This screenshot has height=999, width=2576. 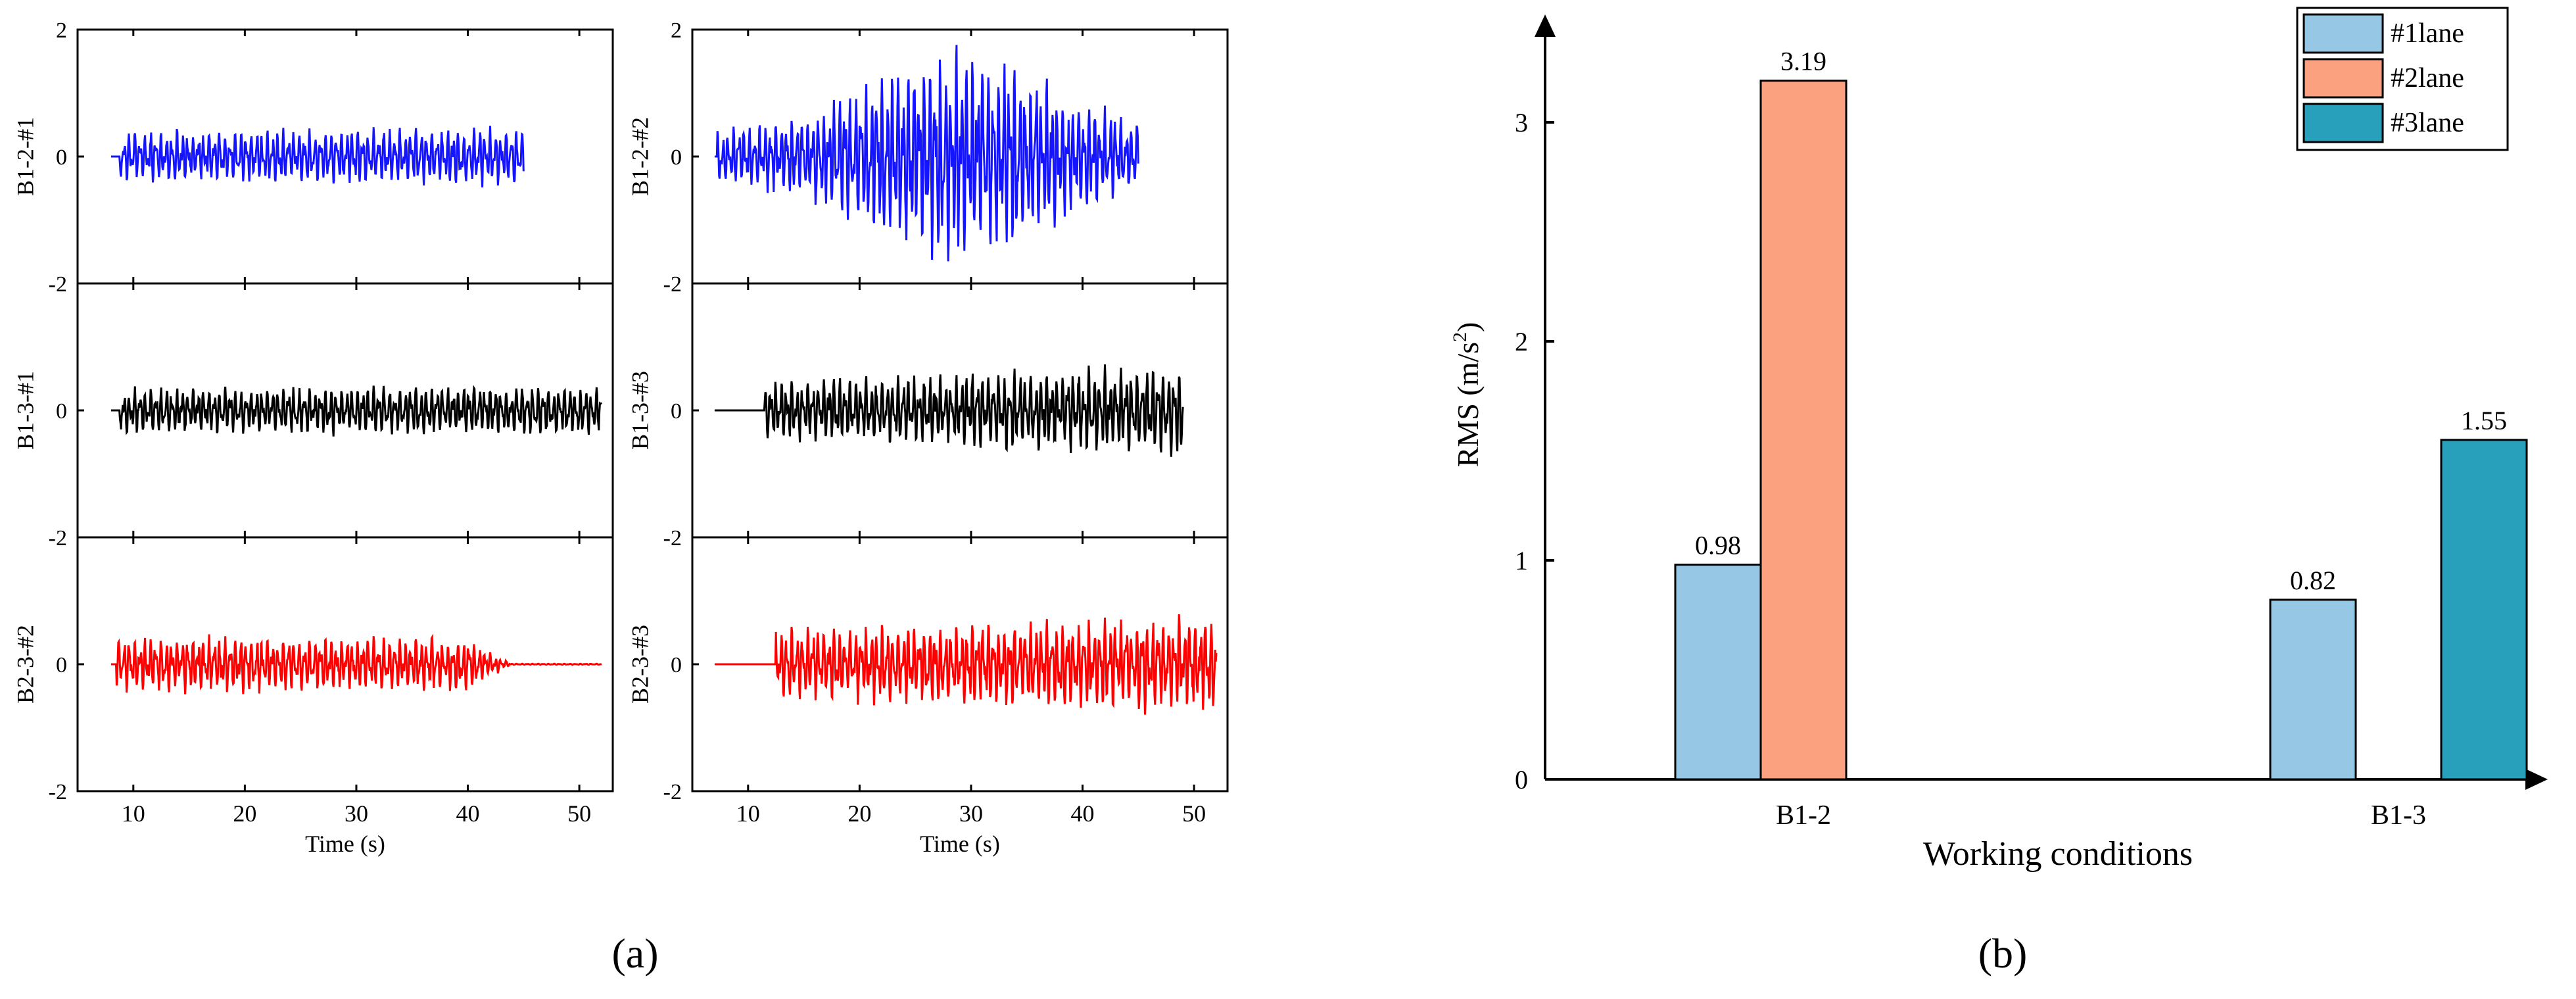 I want to click on subplot-label: B1-3-#1, so click(x=25, y=410).